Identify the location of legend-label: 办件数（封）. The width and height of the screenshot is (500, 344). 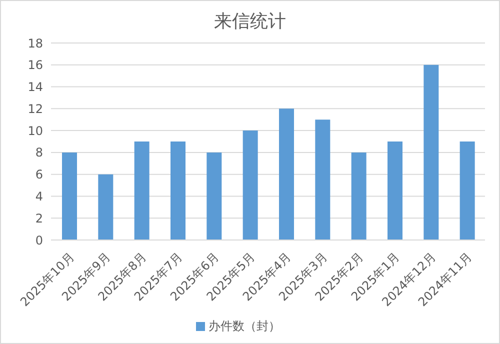
(244, 326).